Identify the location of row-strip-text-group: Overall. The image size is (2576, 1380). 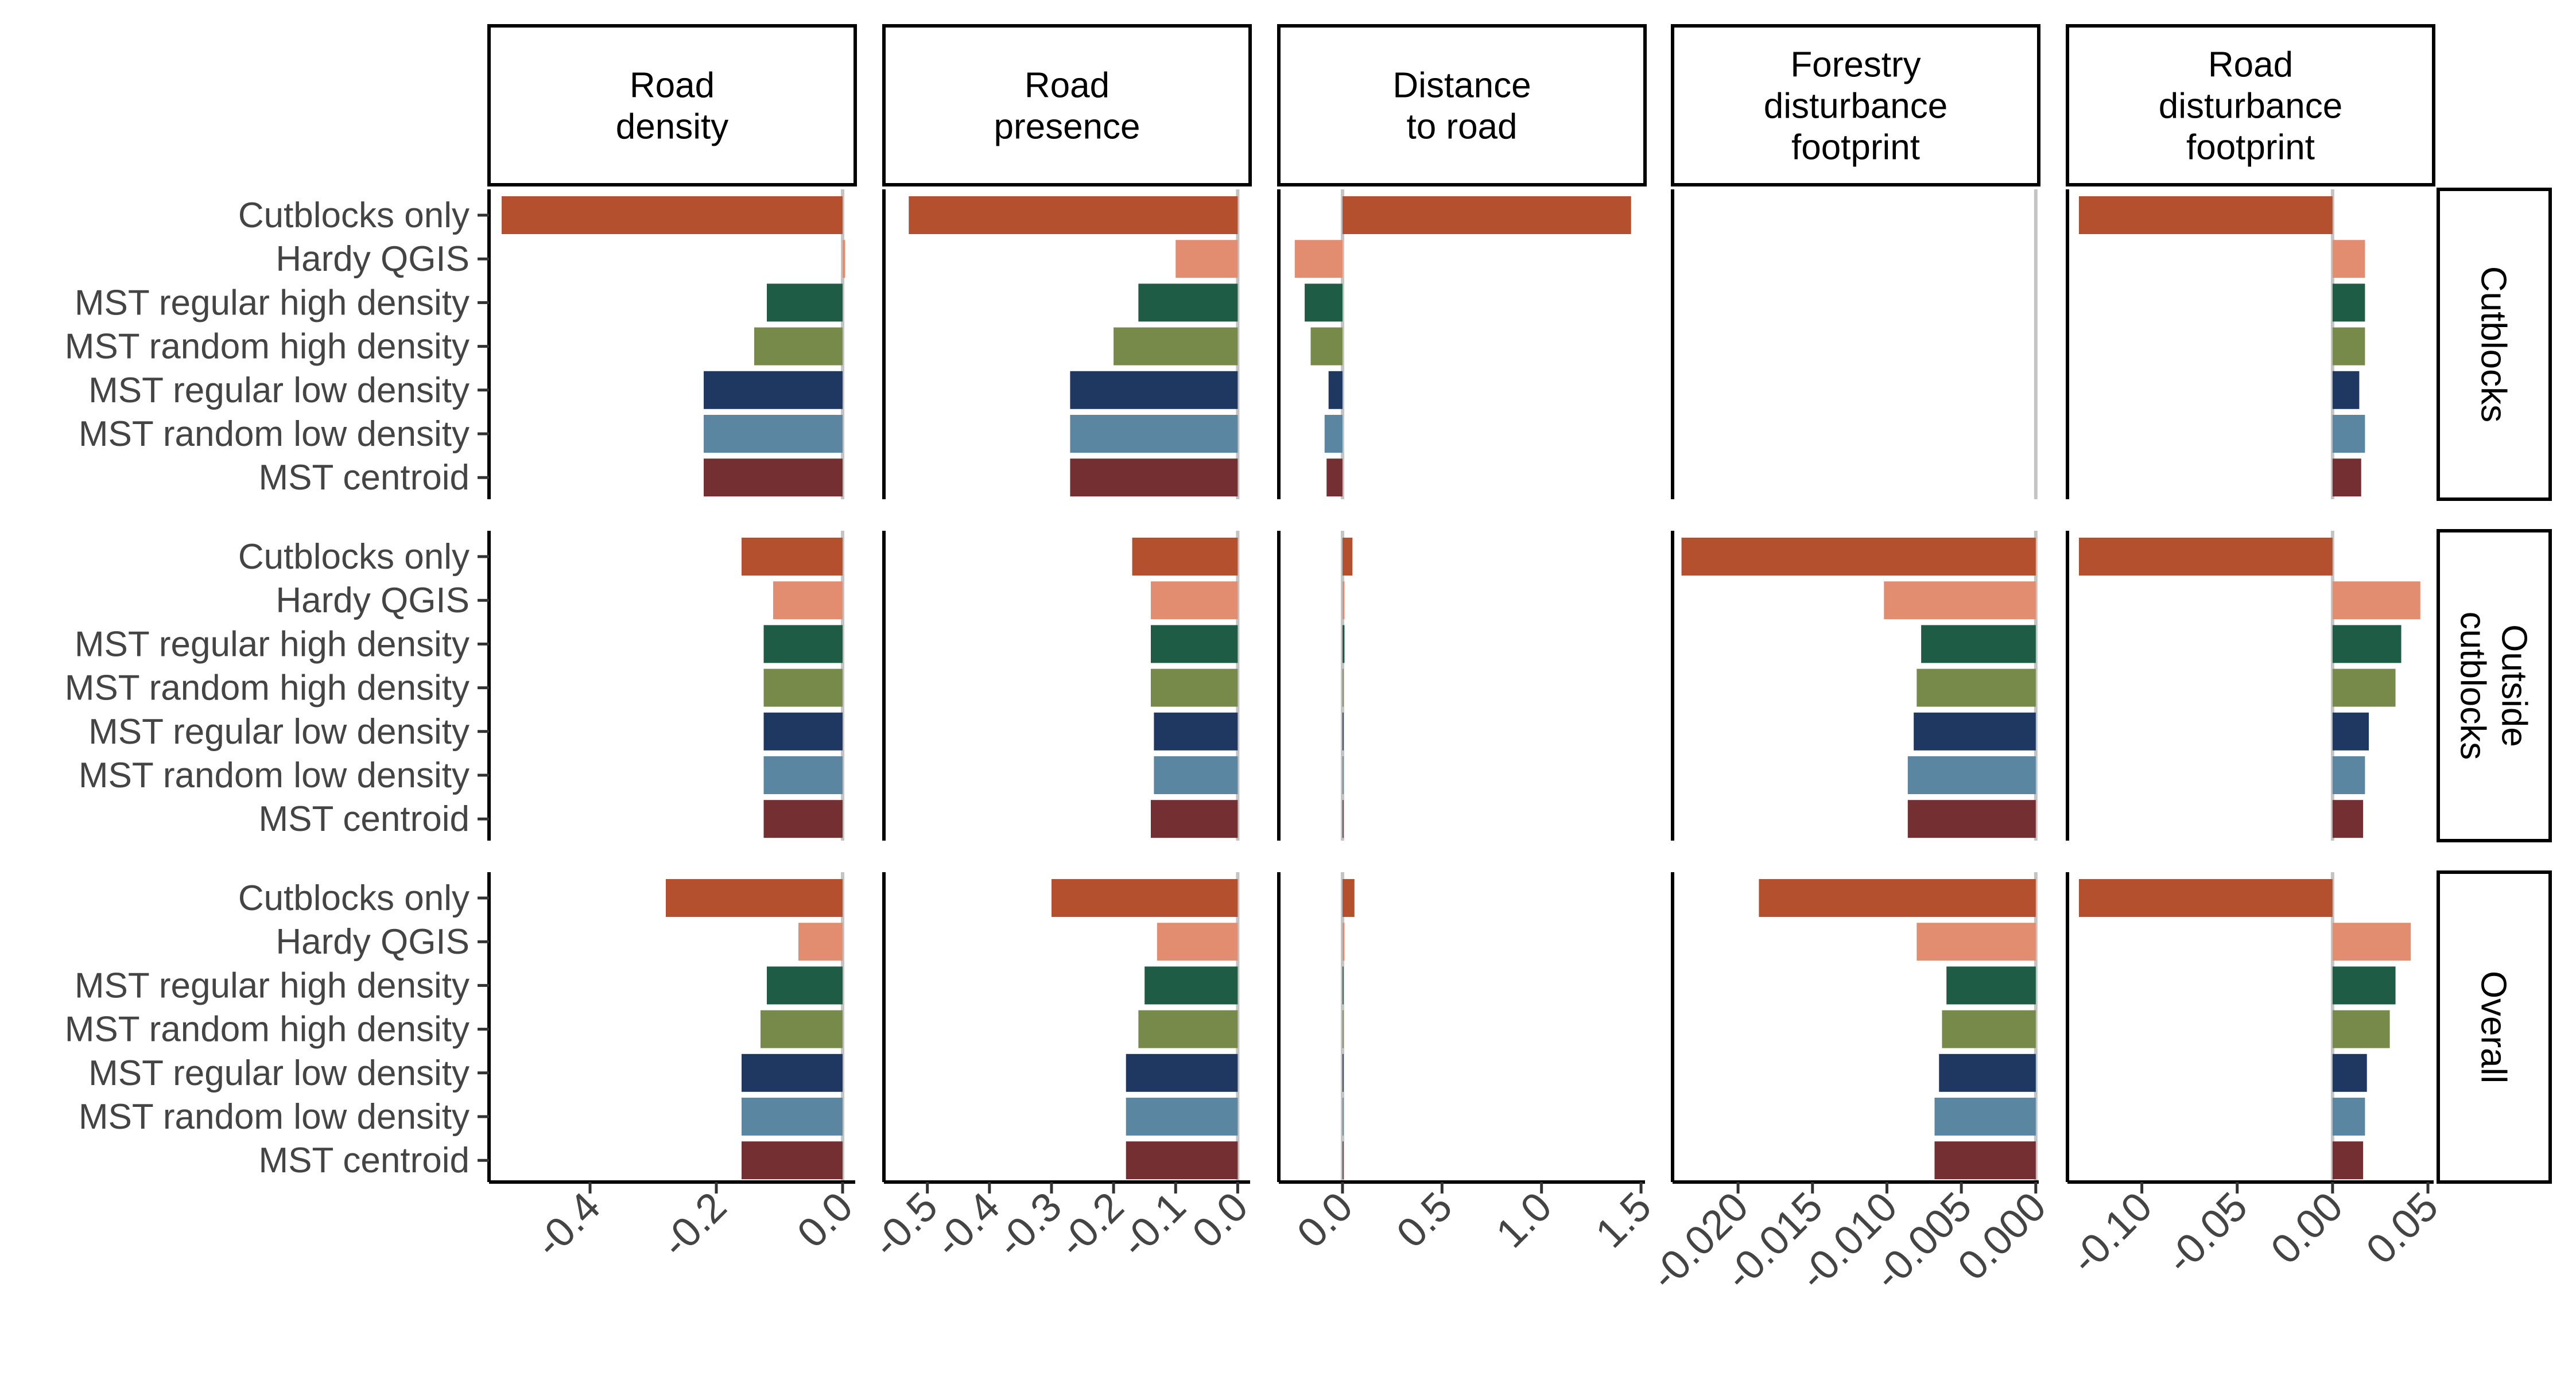
(2493, 1027).